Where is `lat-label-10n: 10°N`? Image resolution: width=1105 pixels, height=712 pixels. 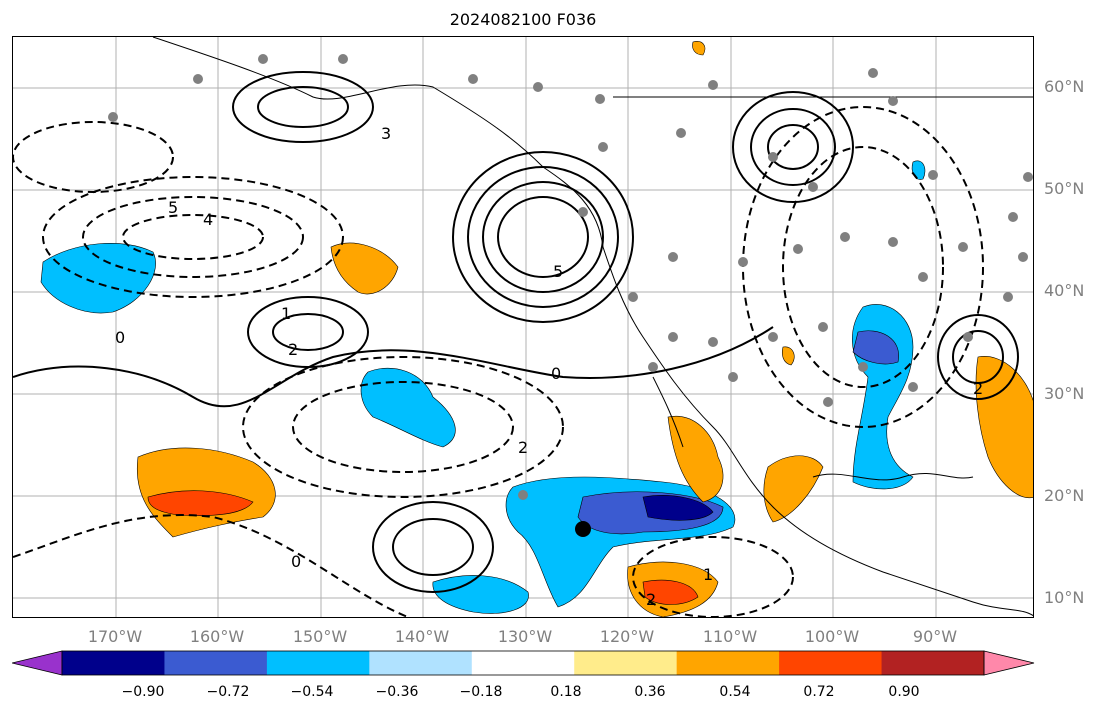 lat-label-10n: 10°N is located at coordinates (1064, 597).